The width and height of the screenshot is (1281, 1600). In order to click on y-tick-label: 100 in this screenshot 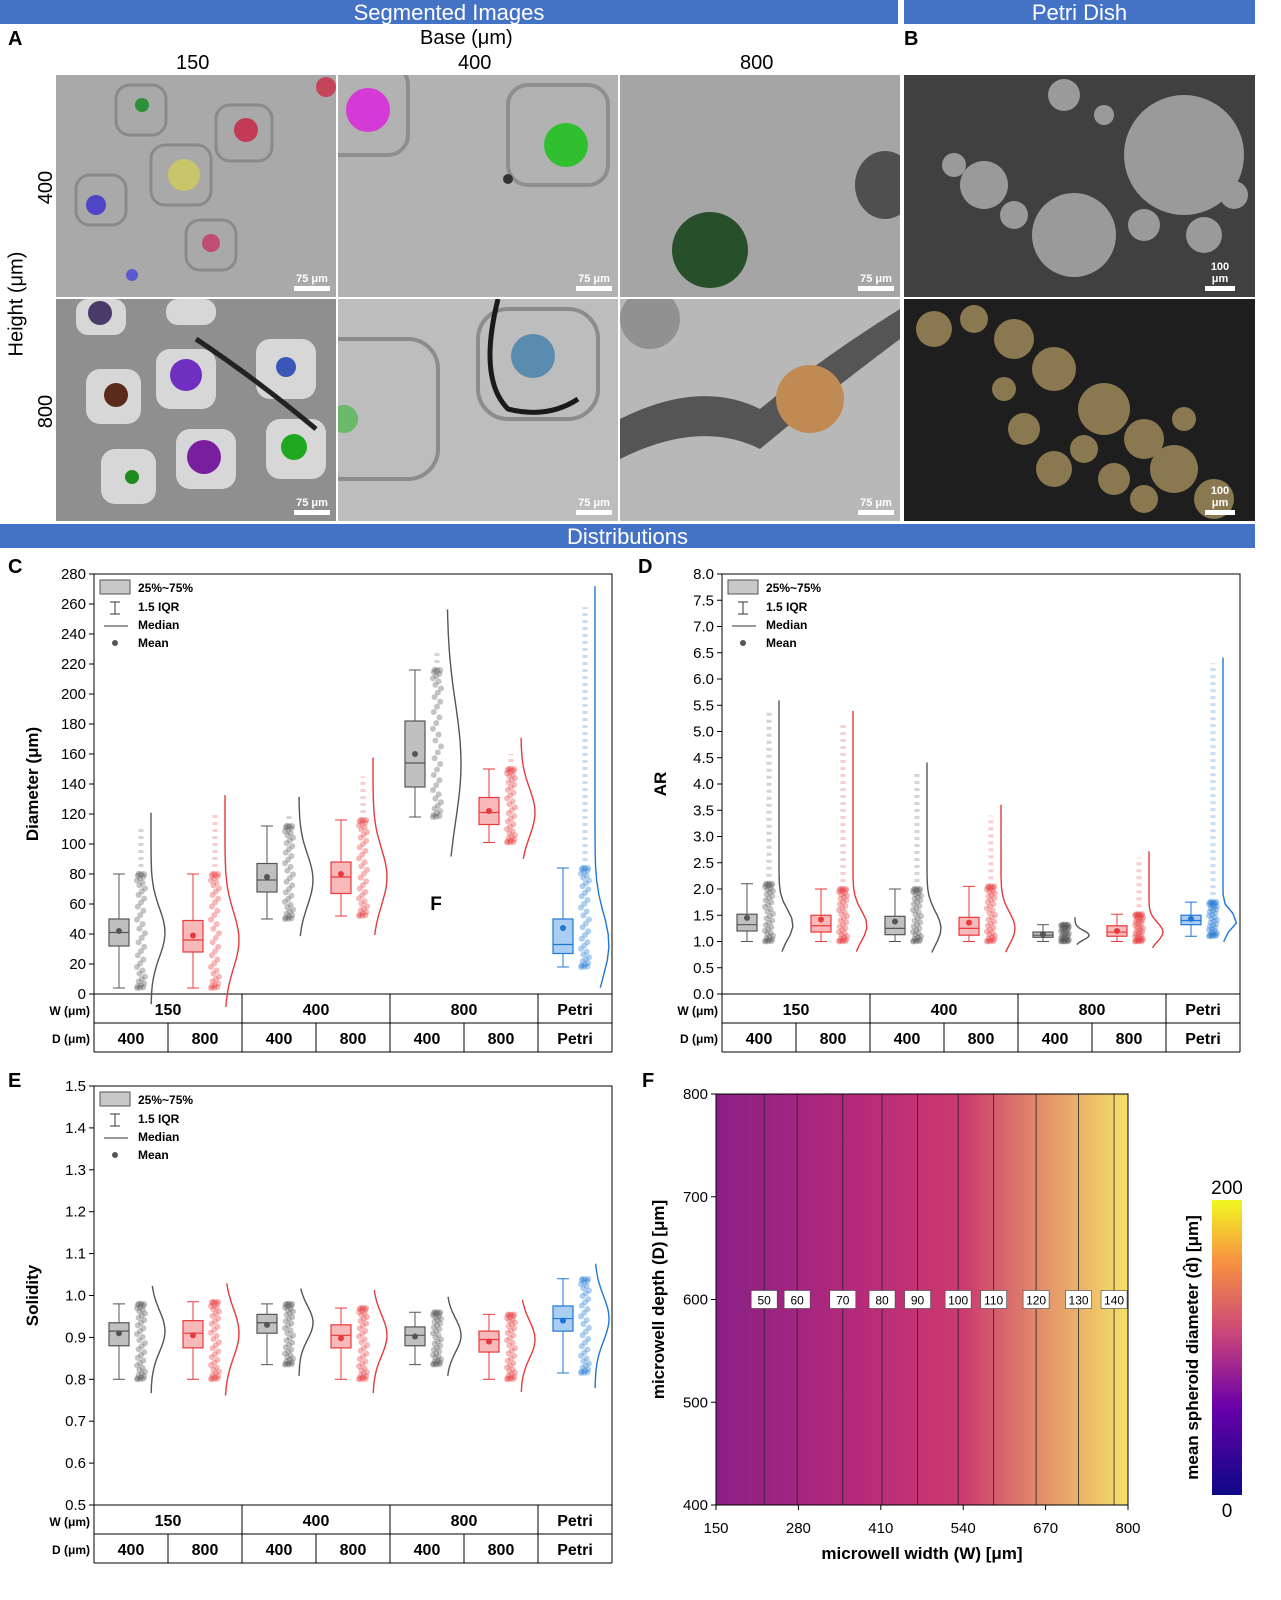, I will do `click(73, 844)`.